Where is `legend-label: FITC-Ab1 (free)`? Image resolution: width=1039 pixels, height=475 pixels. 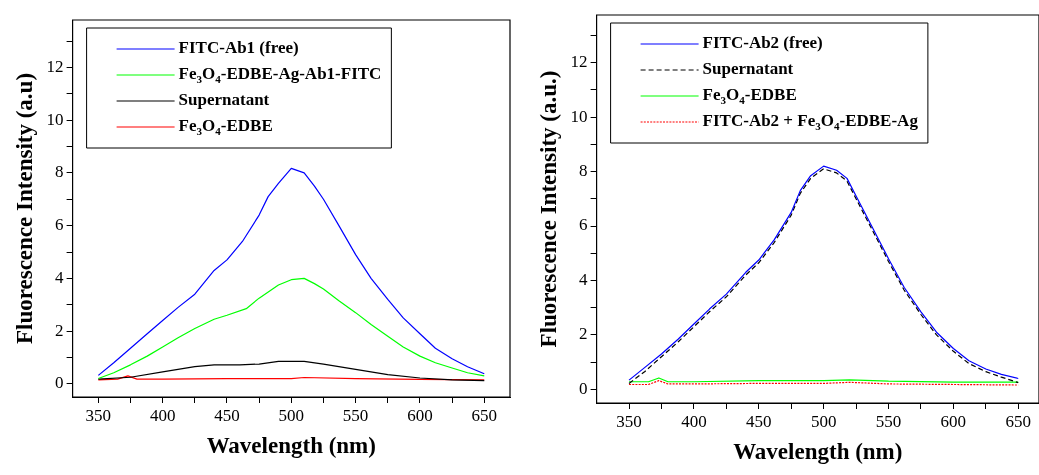
legend-label: FITC-Ab1 (free) is located at coordinates (238, 48).